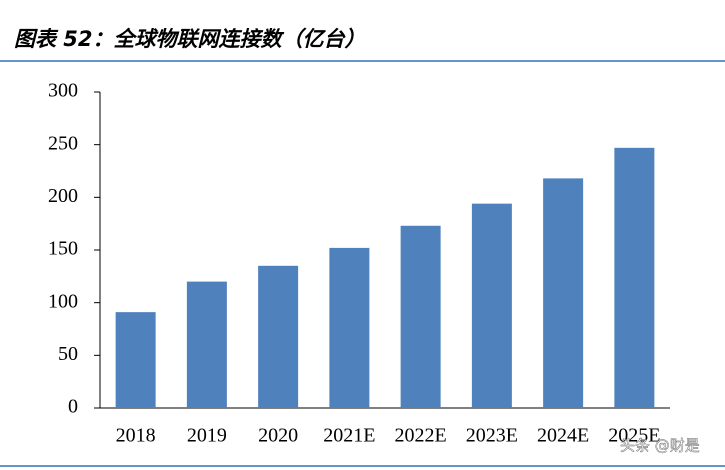 The height and width of the screenshot is (470, 725). What do you see at coordinates (63, 249) in the screenshot?
I see `y-tick-label: 150` at bounding box center [63, 249].